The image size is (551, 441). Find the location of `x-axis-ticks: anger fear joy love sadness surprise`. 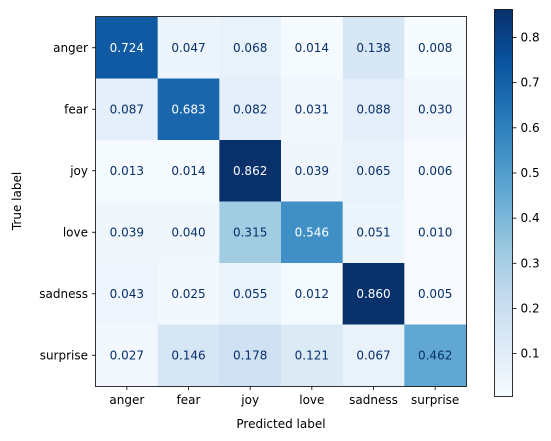

x-axis-ticks: anger fear joy love sadness surprise is located at coordinates (284, 396).